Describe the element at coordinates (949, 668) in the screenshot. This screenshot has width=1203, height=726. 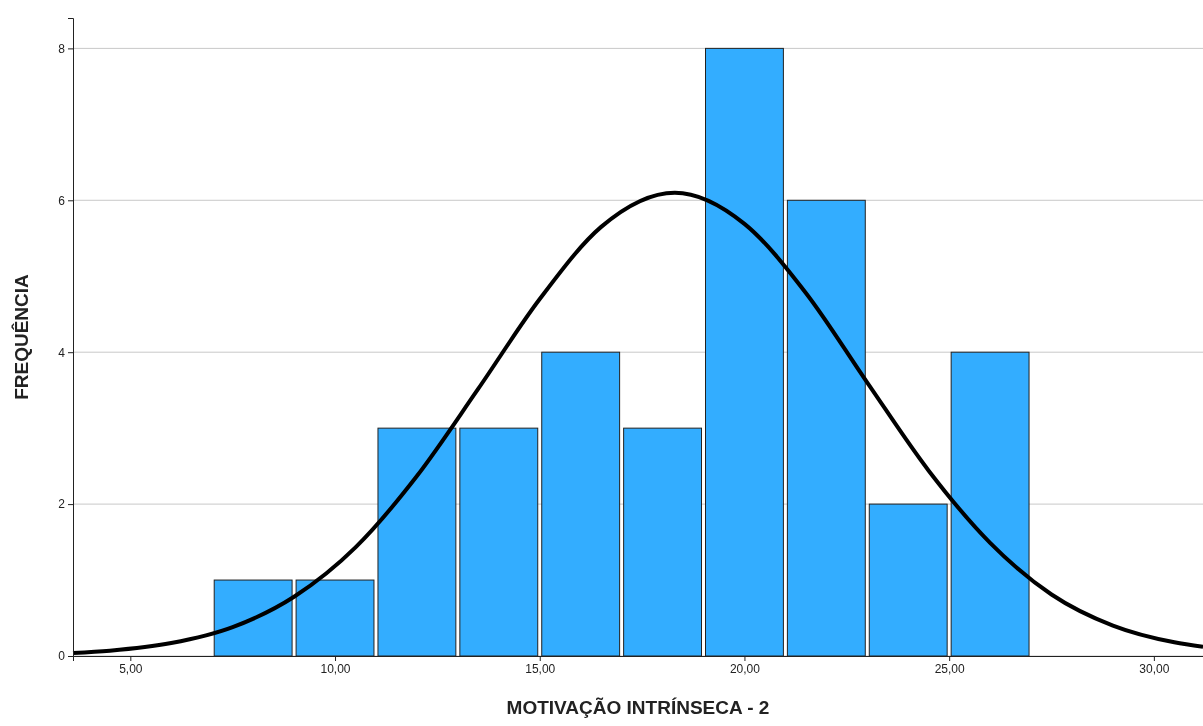
I see `x-tick-label: 25,00` at that location.